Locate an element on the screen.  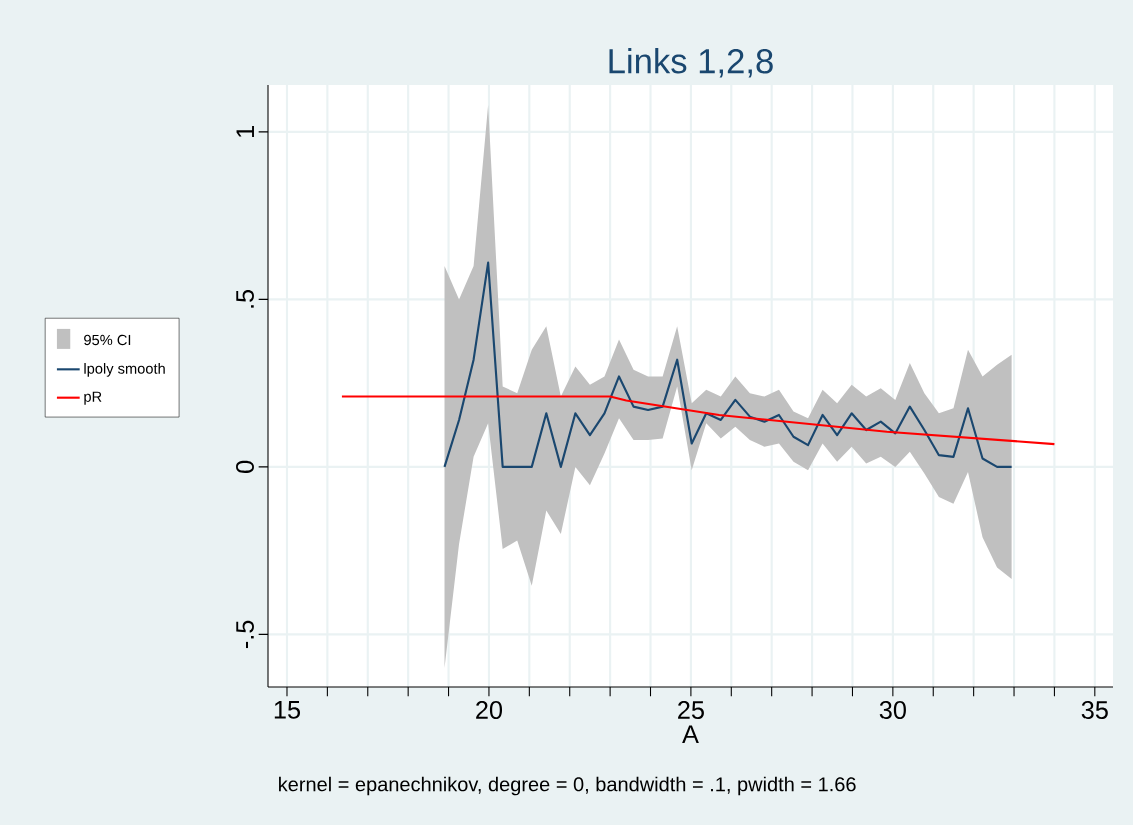
y-tick-label: .5 is located at coordinates (245, 298).